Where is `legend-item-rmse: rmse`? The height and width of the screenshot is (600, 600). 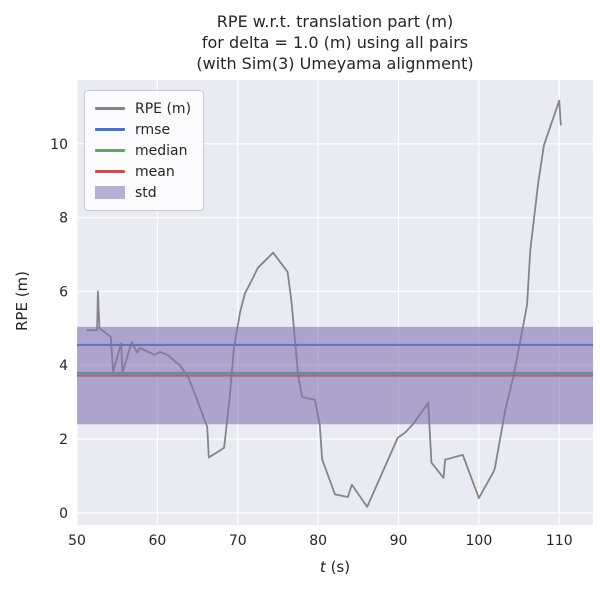
legend-item-rmse: rmse is located at coordinates (143, 129).